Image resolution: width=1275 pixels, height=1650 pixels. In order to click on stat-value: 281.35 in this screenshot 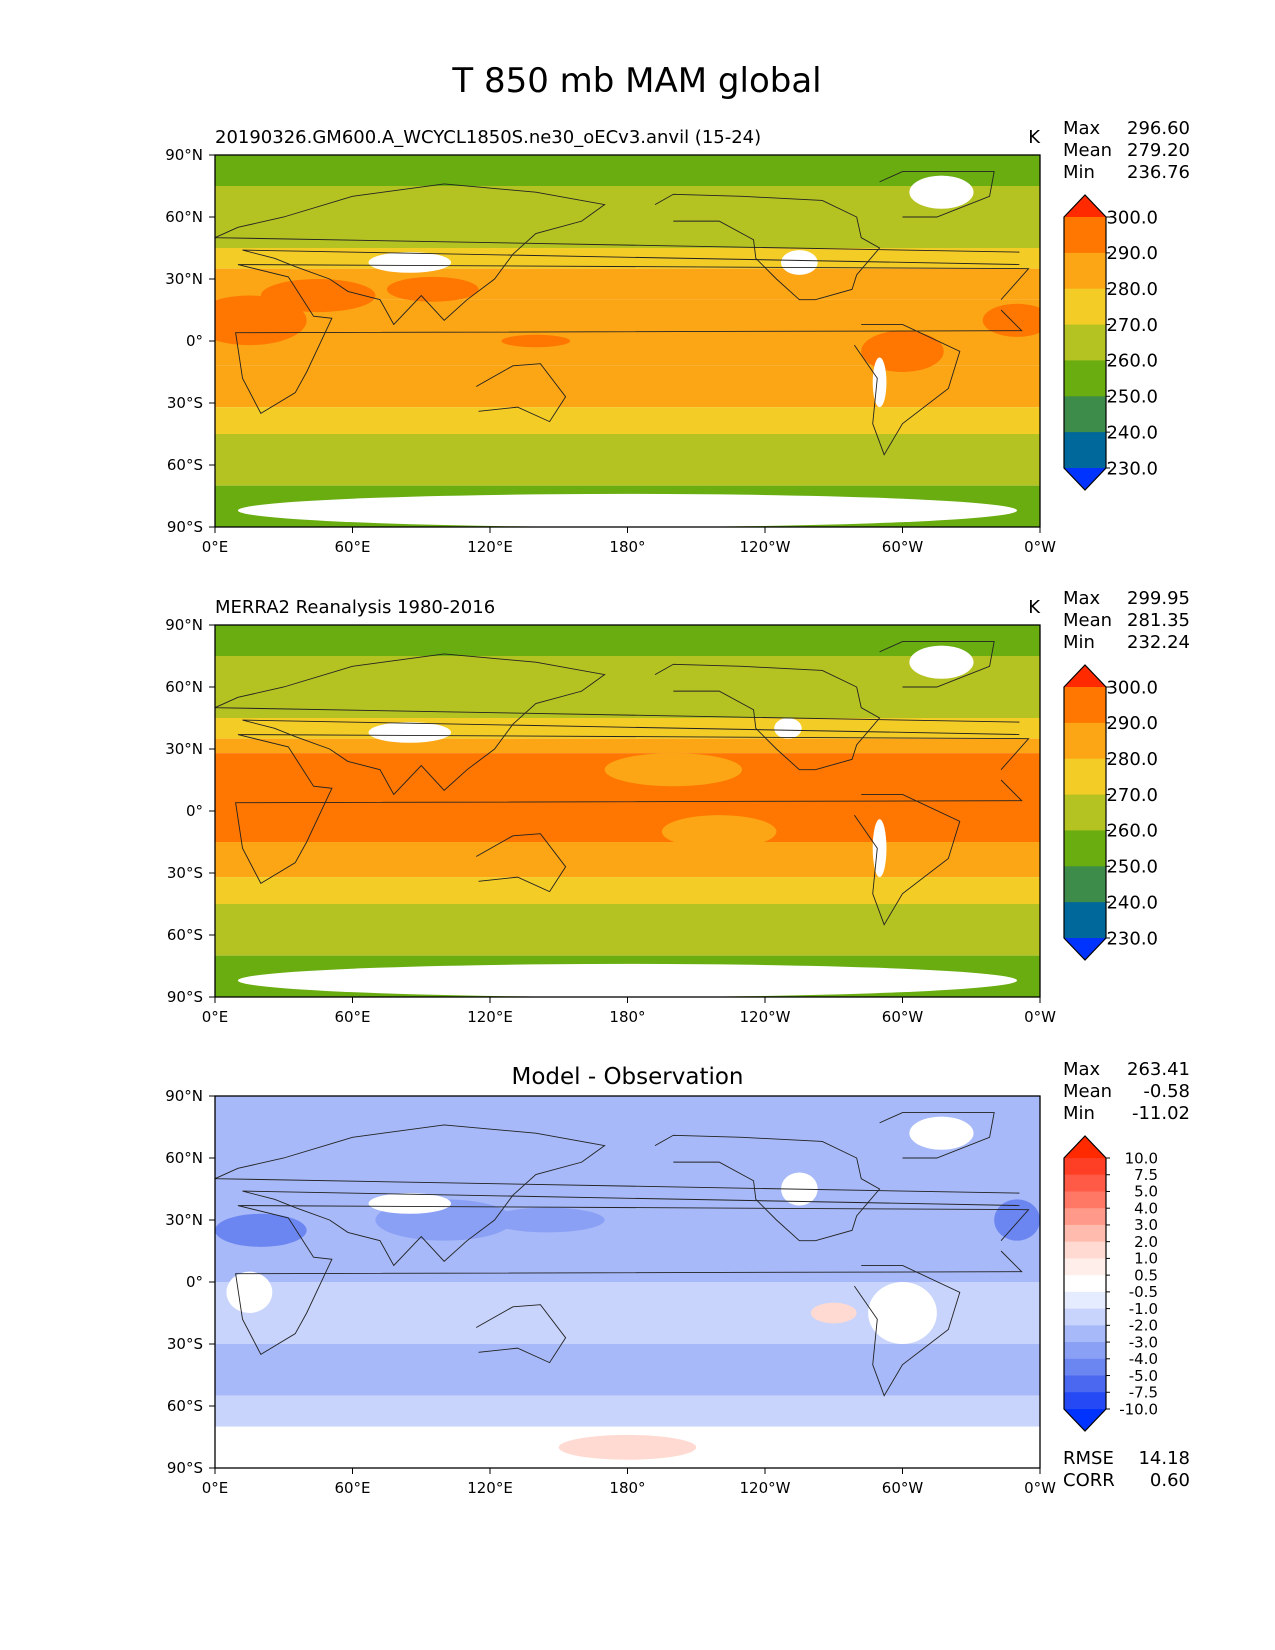, I will do `click(1158, 620)`.